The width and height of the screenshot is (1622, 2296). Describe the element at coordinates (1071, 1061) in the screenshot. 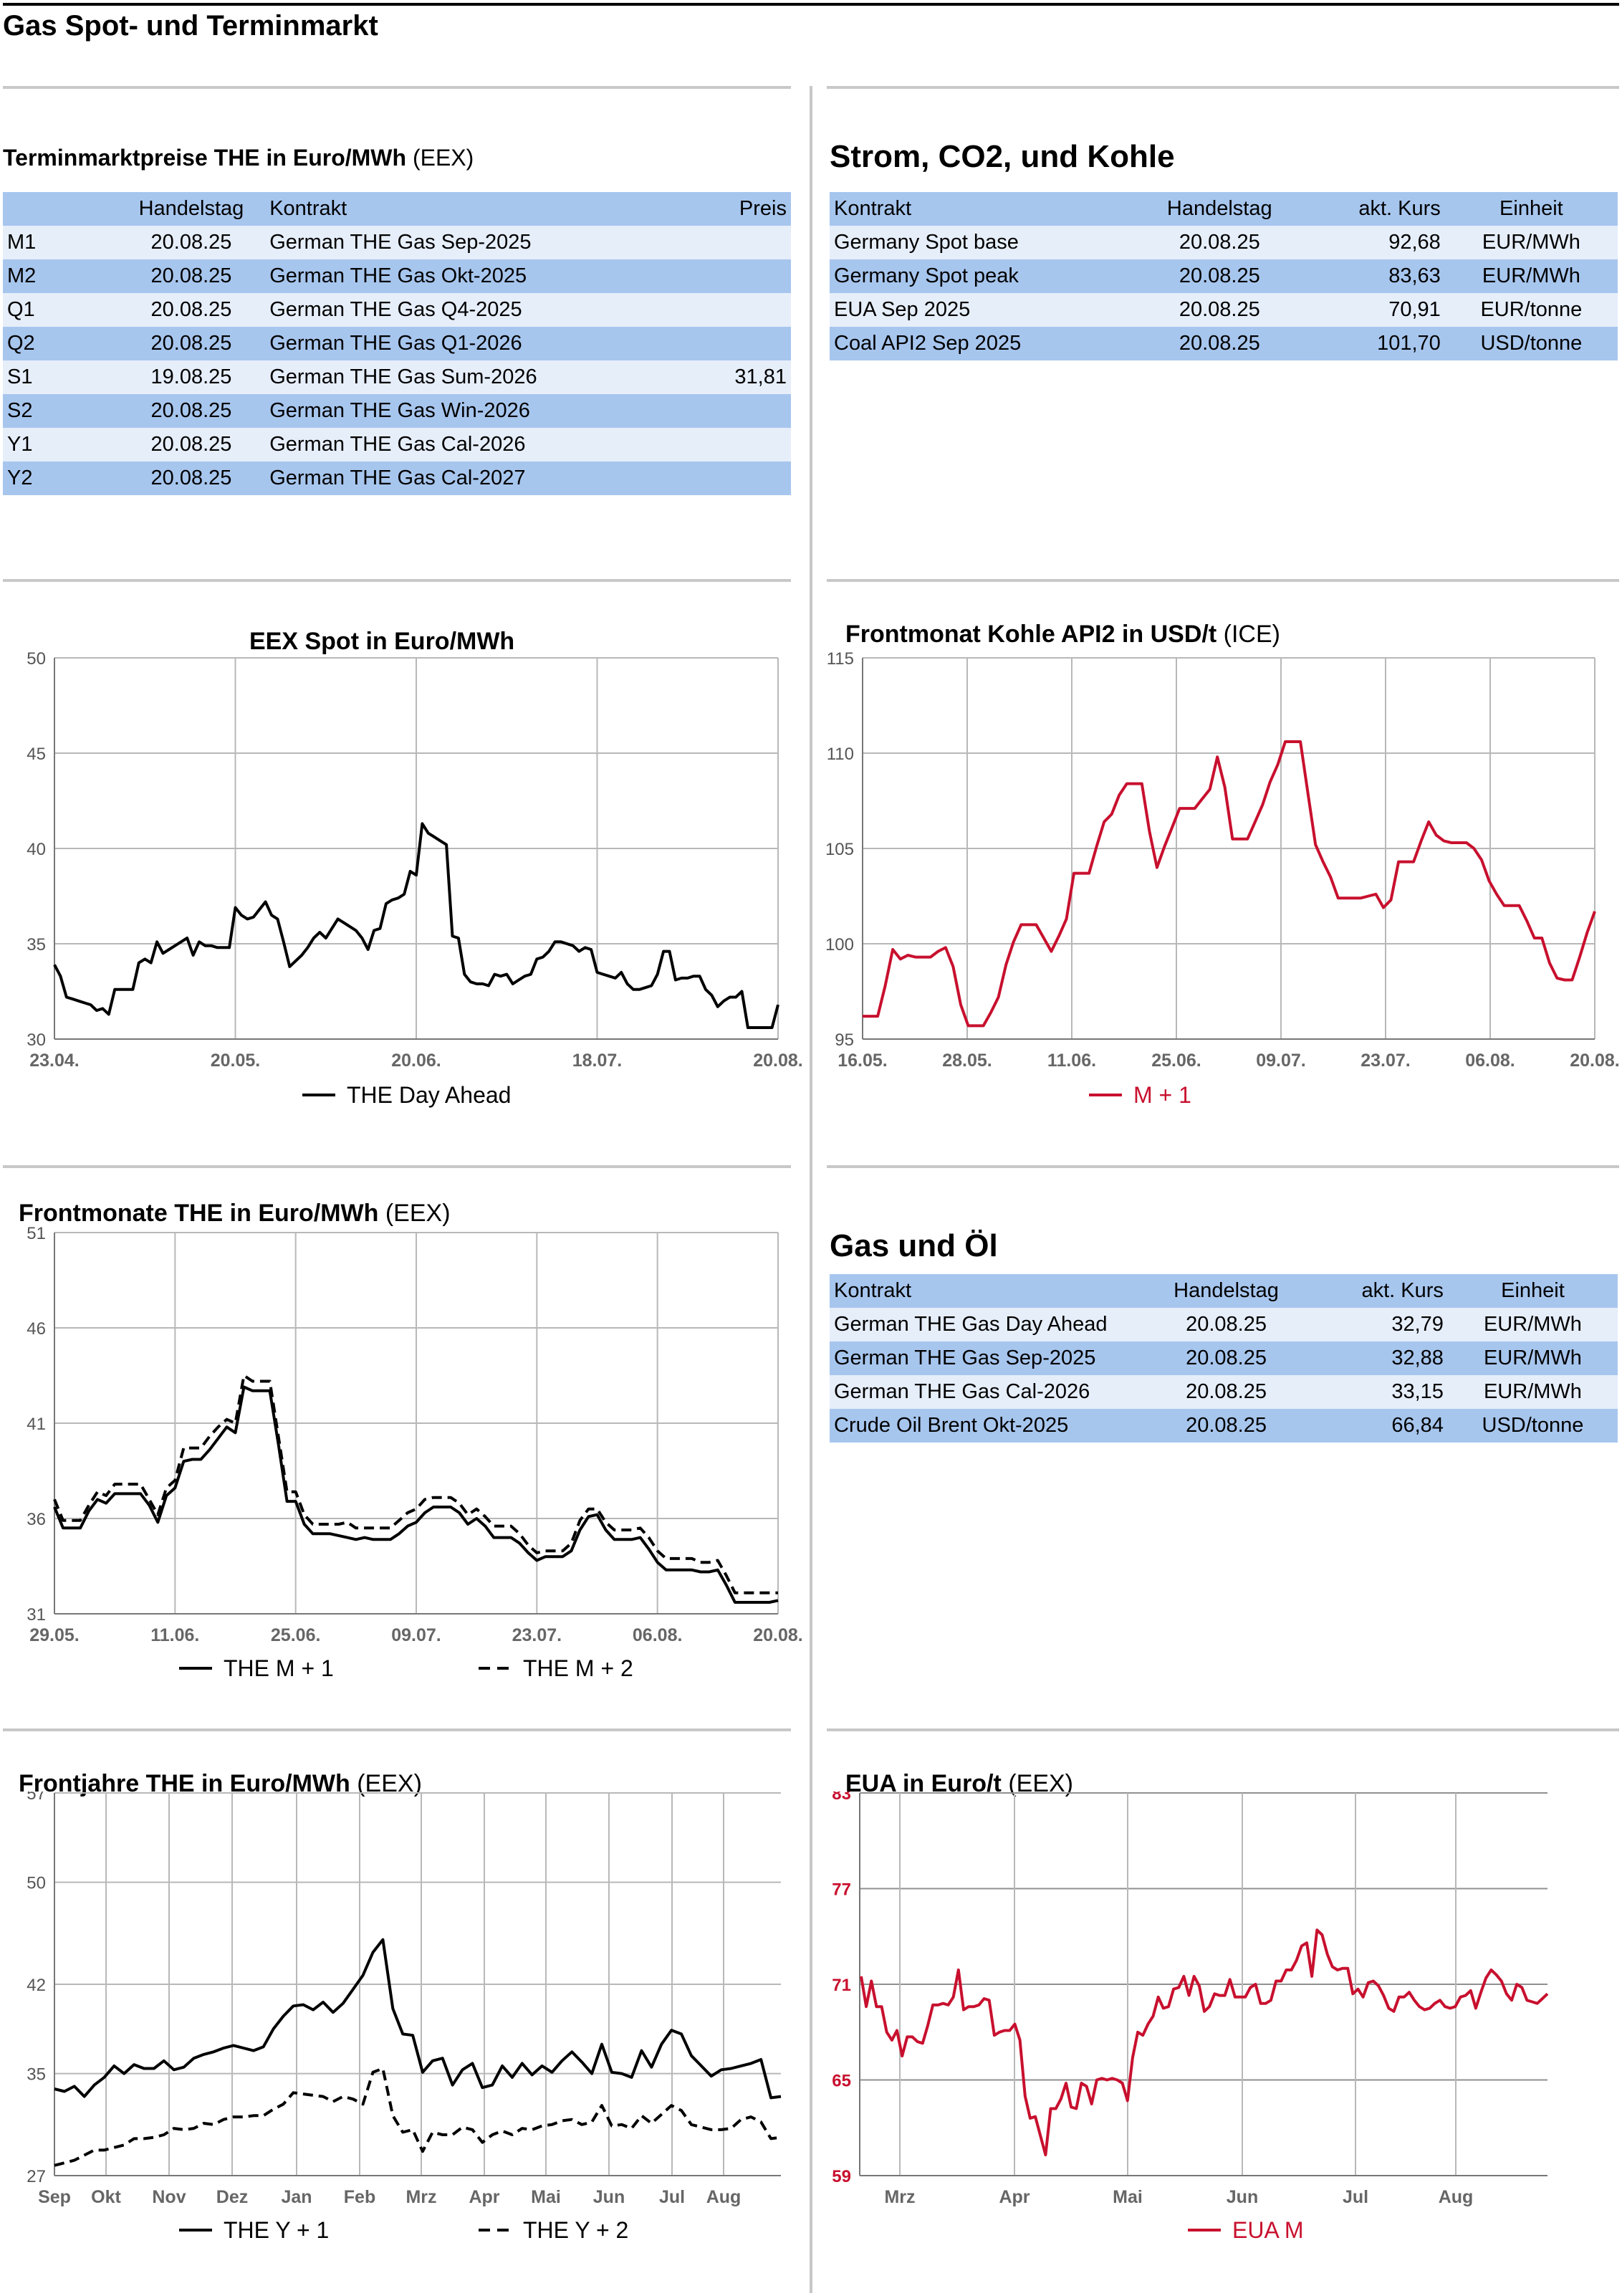

I see `x-tick-label: 11.06.` at that location.